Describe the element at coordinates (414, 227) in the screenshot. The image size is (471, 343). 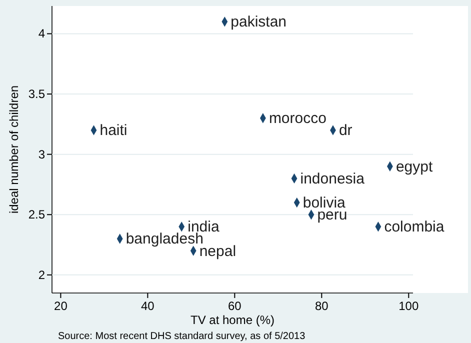
I see `series-label: colombia` at that location.